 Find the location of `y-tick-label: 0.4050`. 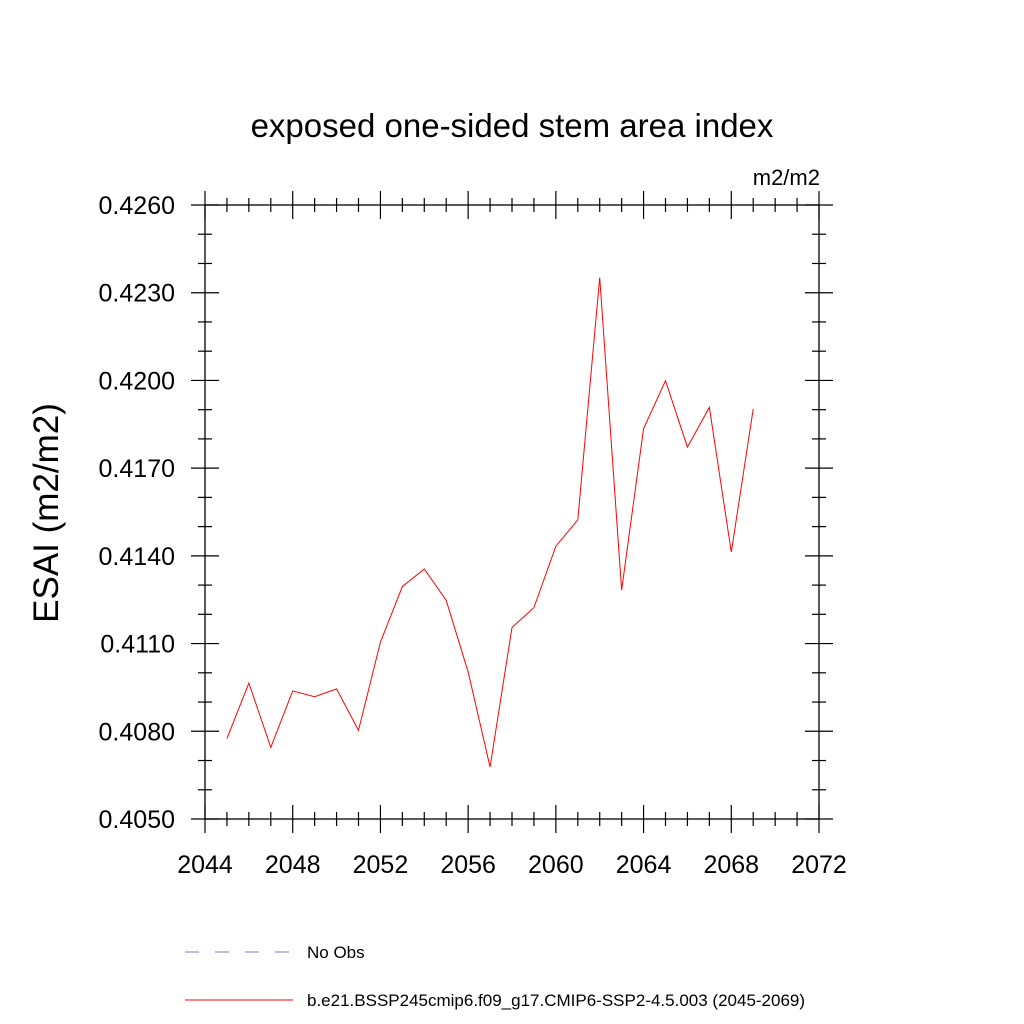

y-tick-label: 0.4050 is located at coordinates (137, 820).